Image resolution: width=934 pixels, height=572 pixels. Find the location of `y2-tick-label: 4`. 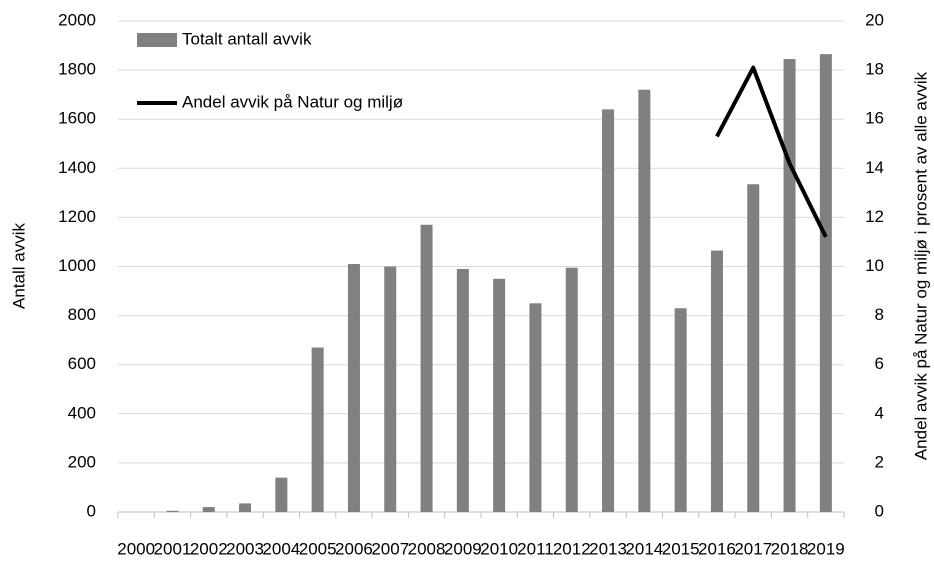

y2-tick-label: 4 is located at coordinates (879, 412).